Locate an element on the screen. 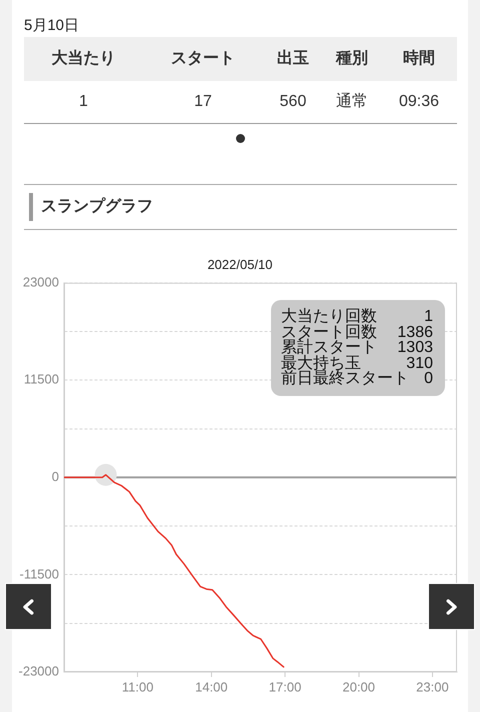 The width and height of the screenshot is (480, 712). x-tick-label: 17:00 is located at coordinates (285, 686).